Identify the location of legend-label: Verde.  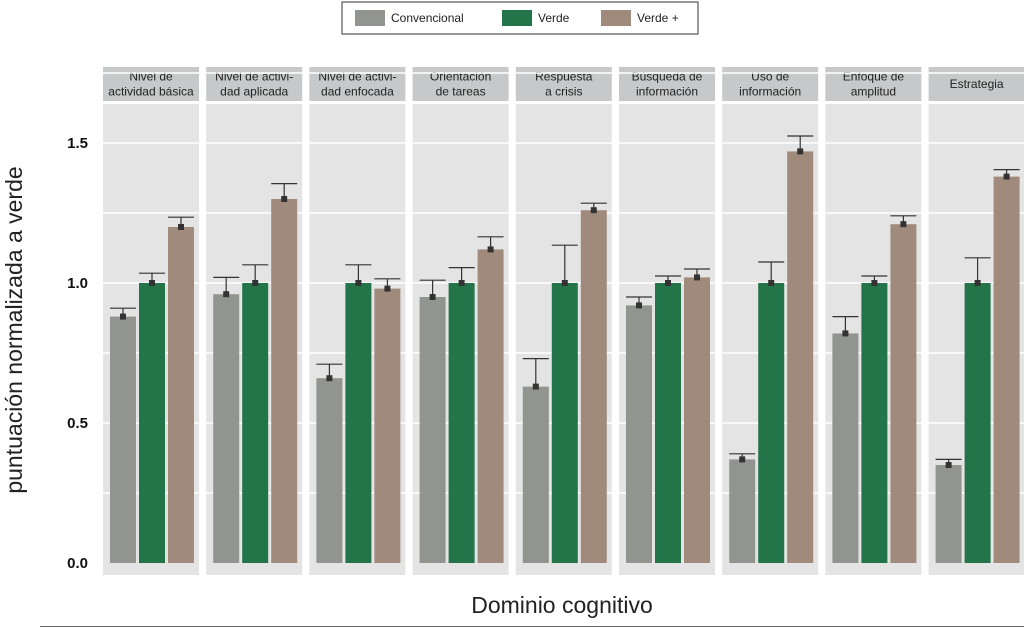
(554, 18).